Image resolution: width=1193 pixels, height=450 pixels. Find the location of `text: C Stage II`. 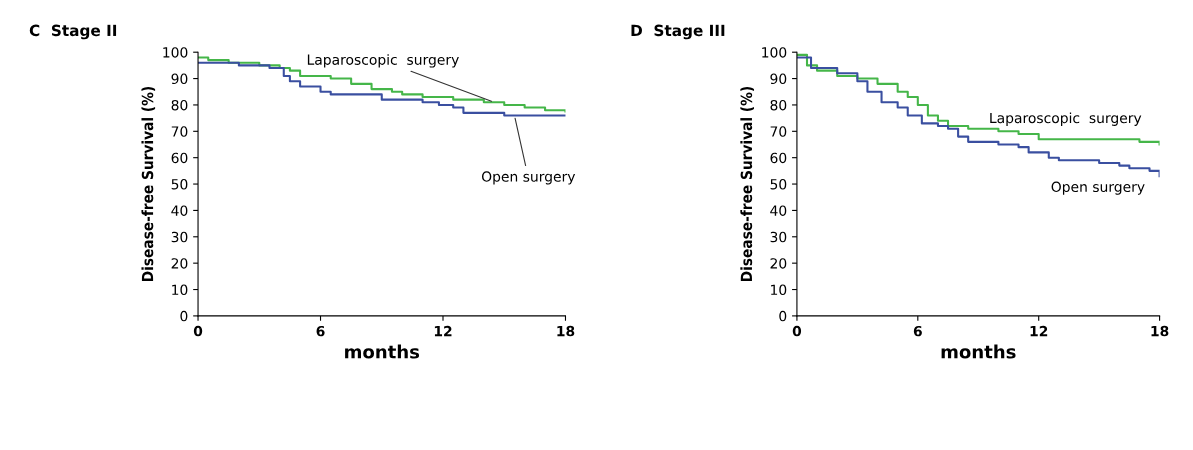

text: C Stage II is located at coordinates (73, 32).